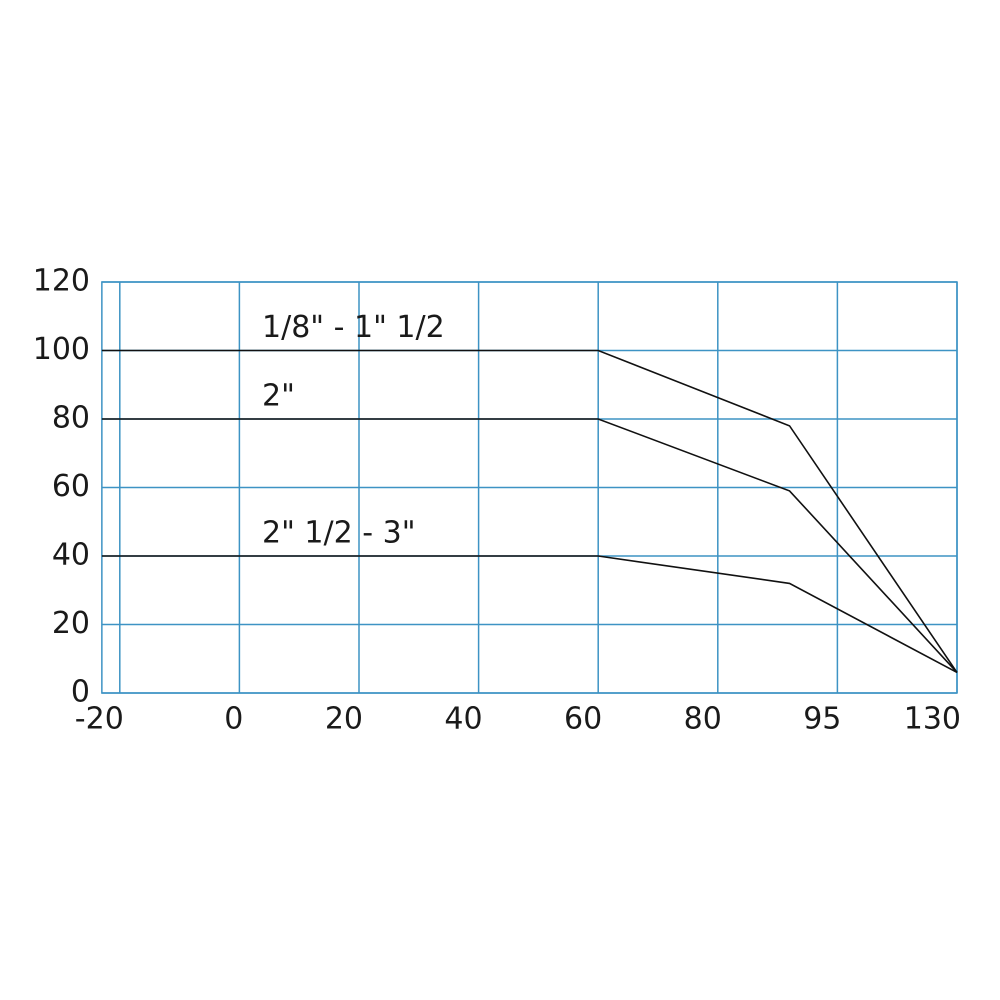 The image size is (1000, 1000). Describe the element at coordinates (71, 623) in the screenshot. I see `y-tick-label: 20` at that location.